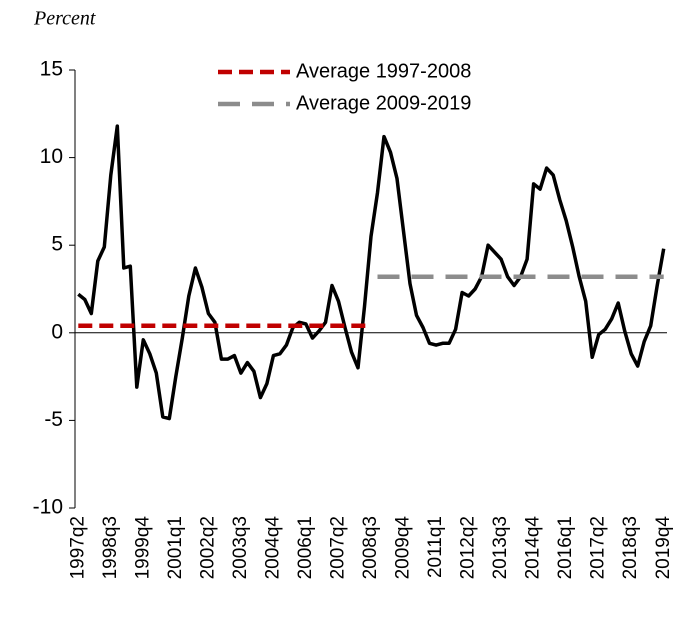  Describe the element at coordinates (77, 547) in the screenshot. I see `x-tick-label: 1997q2` at that location.